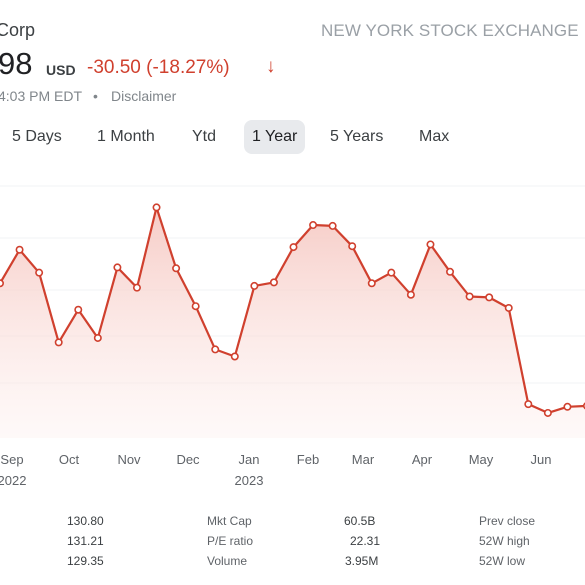 The image size is (585, 585). Describe the element at coordinates (41, 96) in the screenshot. I see `timestamp: 4:03 PM EDT` at that location.